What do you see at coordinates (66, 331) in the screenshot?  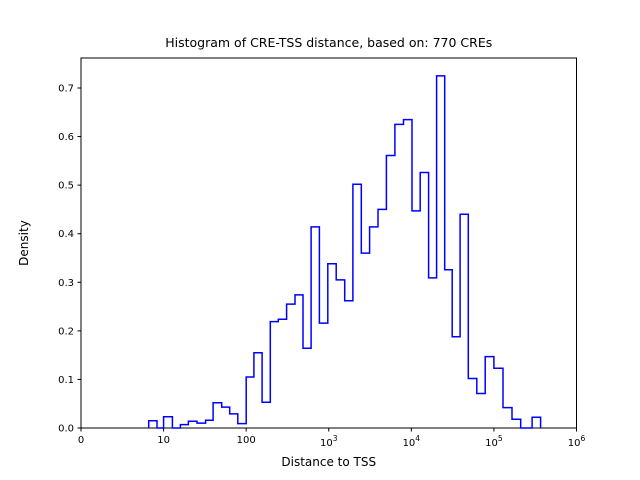 I see `y-tick-label: 0.2` at bounding box center [66, 331].